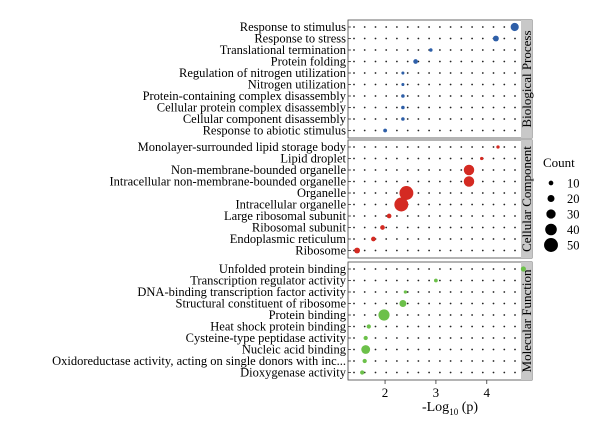 This screenshot has width=600, height=436. Describe the element at coordinates (297, 85) in the screenshot. I see `term-label: Nitrogen utilization` at that location.